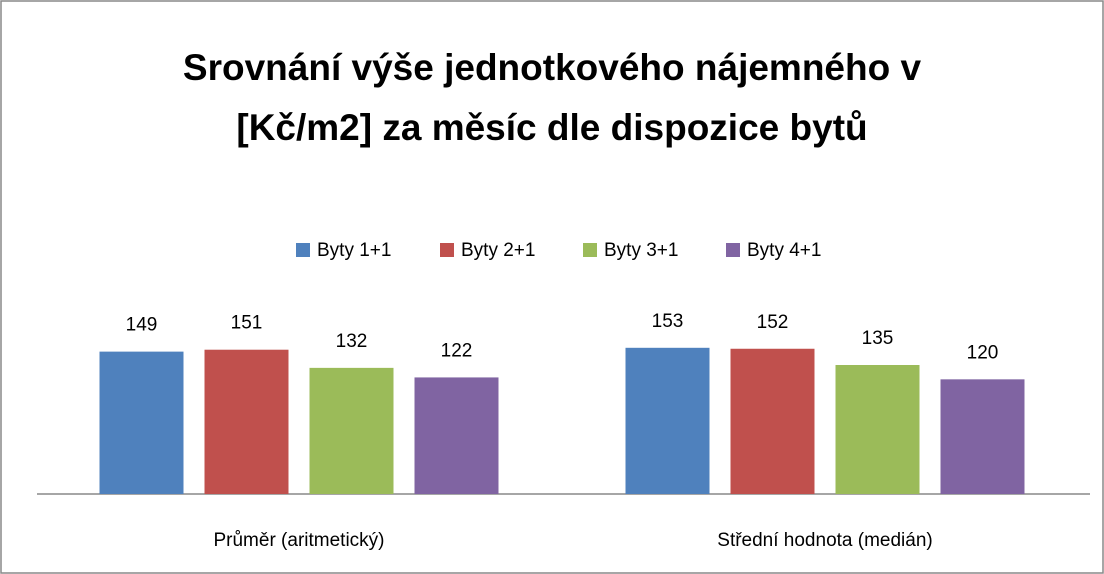 The width and height of the screenshot is (1104, 574). I want to click on legend-label: Byty 3+1, so click(641, 250).